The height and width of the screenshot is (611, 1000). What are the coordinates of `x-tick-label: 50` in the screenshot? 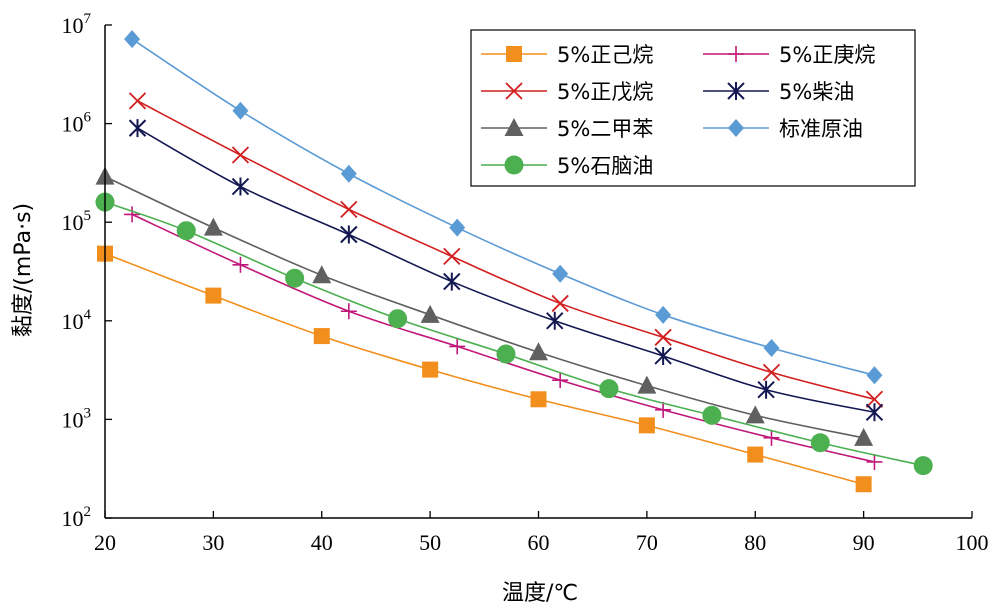 It's located at (430, 542).